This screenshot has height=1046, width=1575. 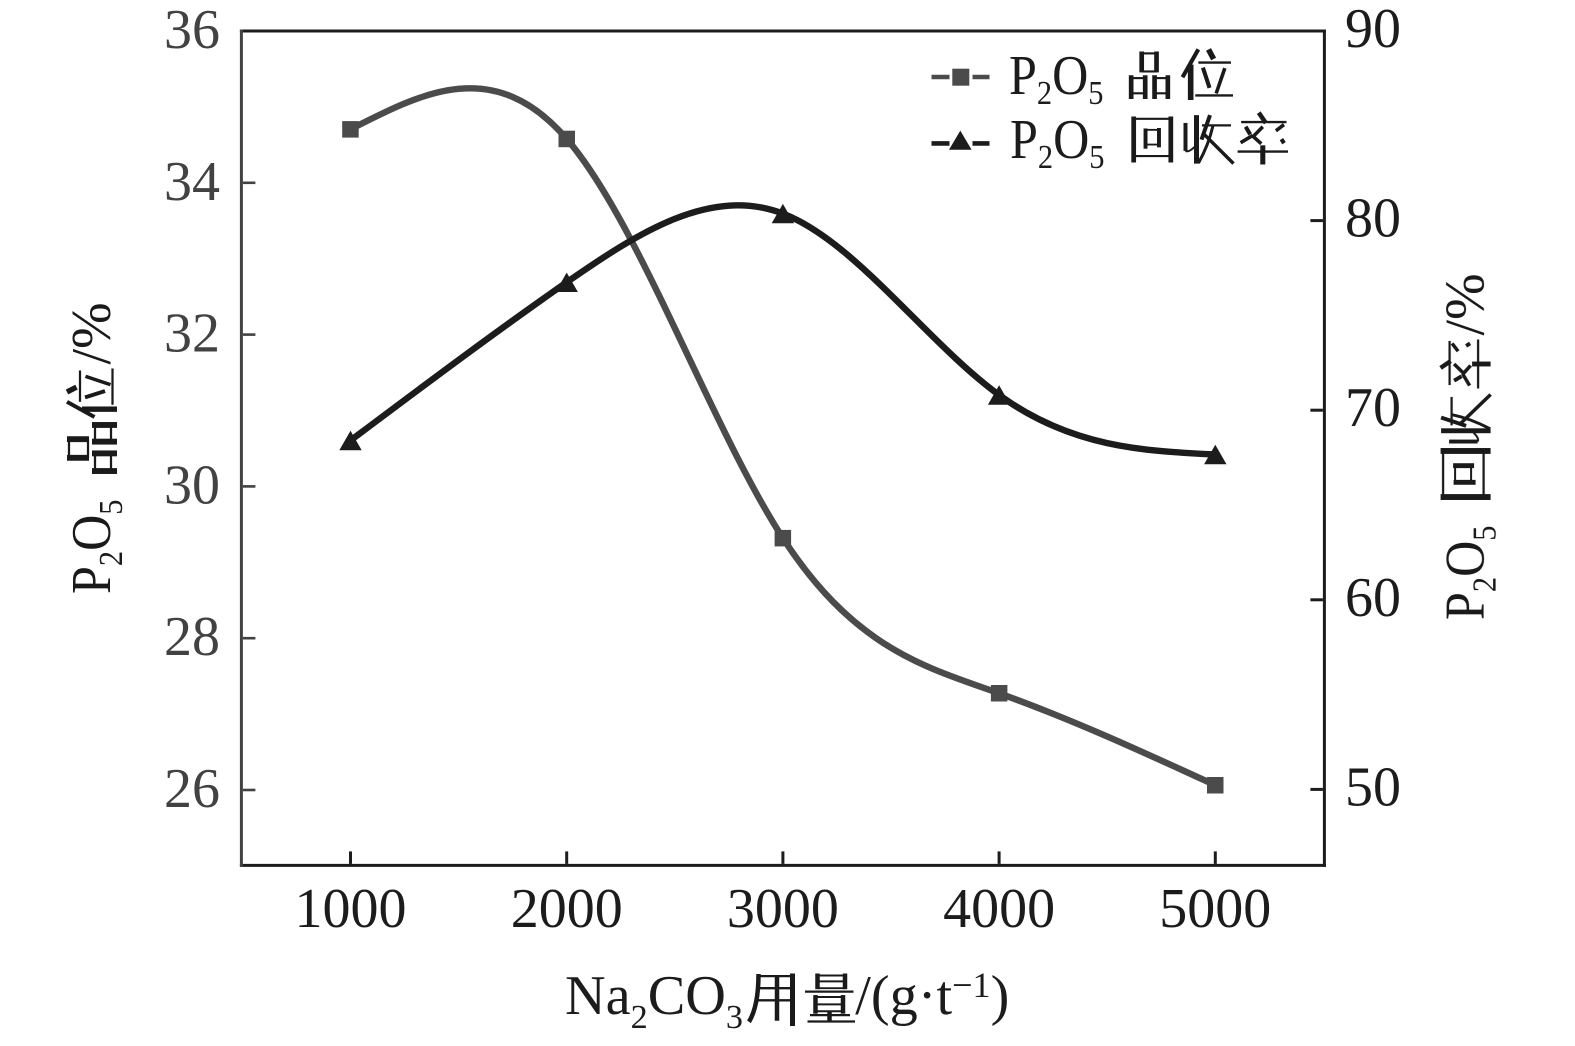 I want to click on svg-text: 90, so click(x=1373, y=30).